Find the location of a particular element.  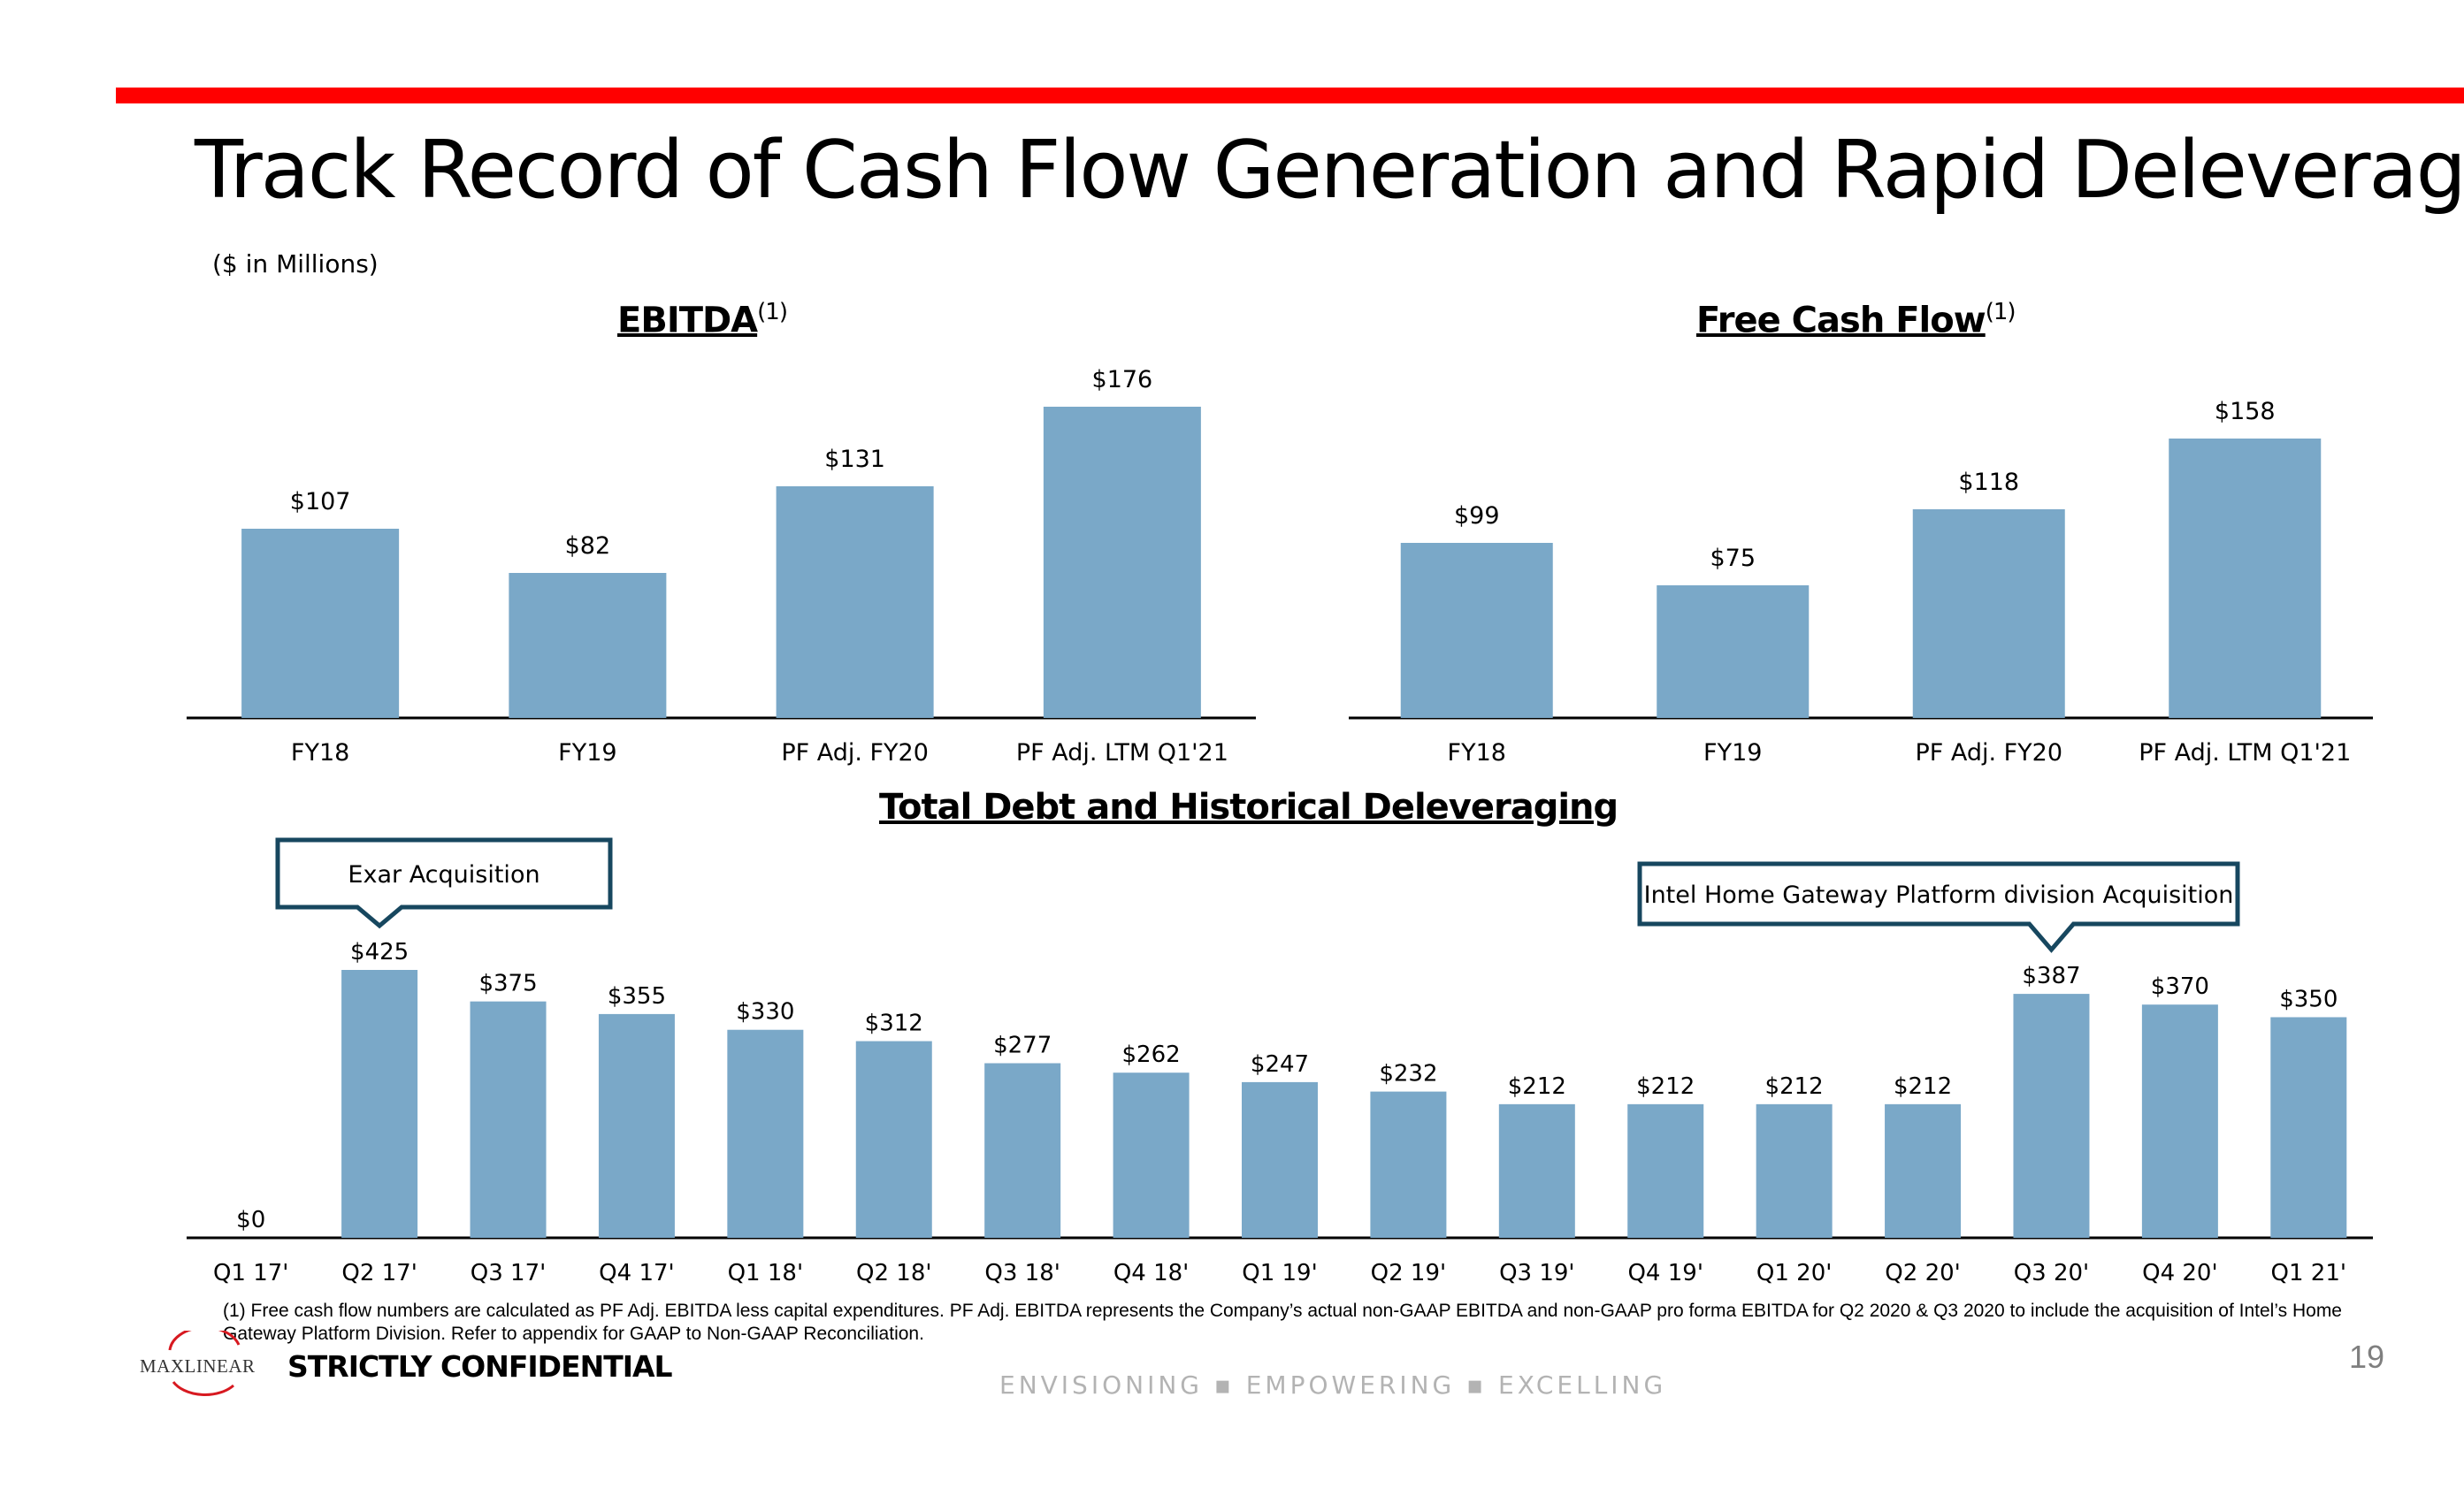

bar-q1-19- is located at coordinates (1280, 1160).